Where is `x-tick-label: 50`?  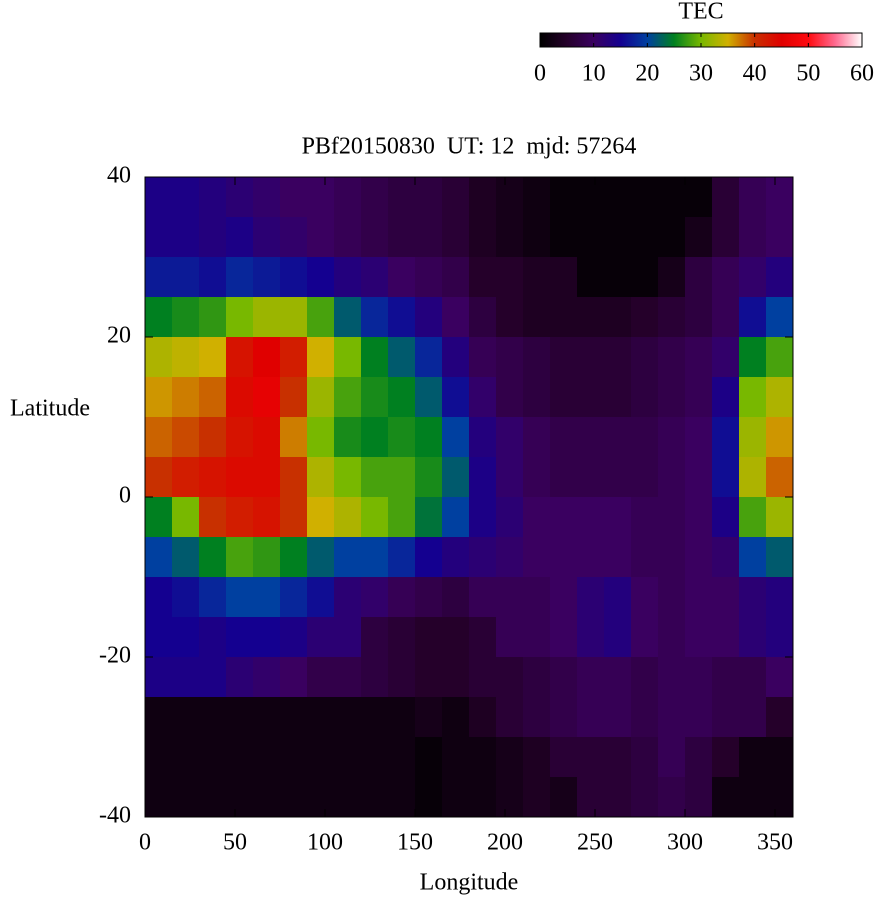 x-tick-label: 50 is located at coordinates (235, 843).